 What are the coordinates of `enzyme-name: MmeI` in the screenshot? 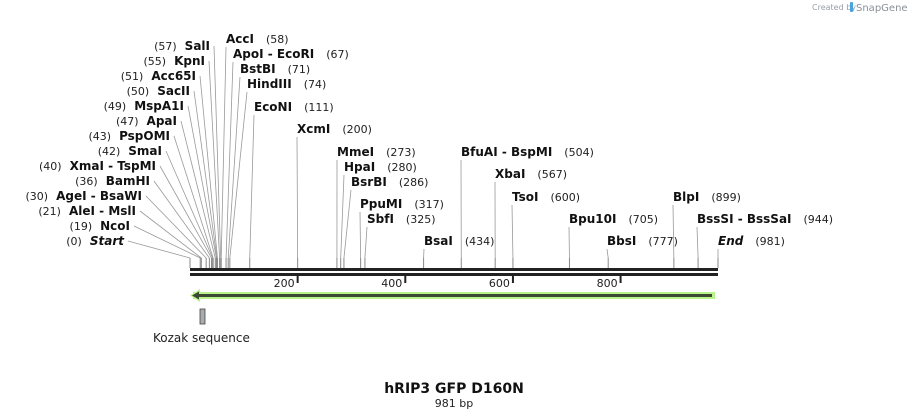 It's located at (355, 152).